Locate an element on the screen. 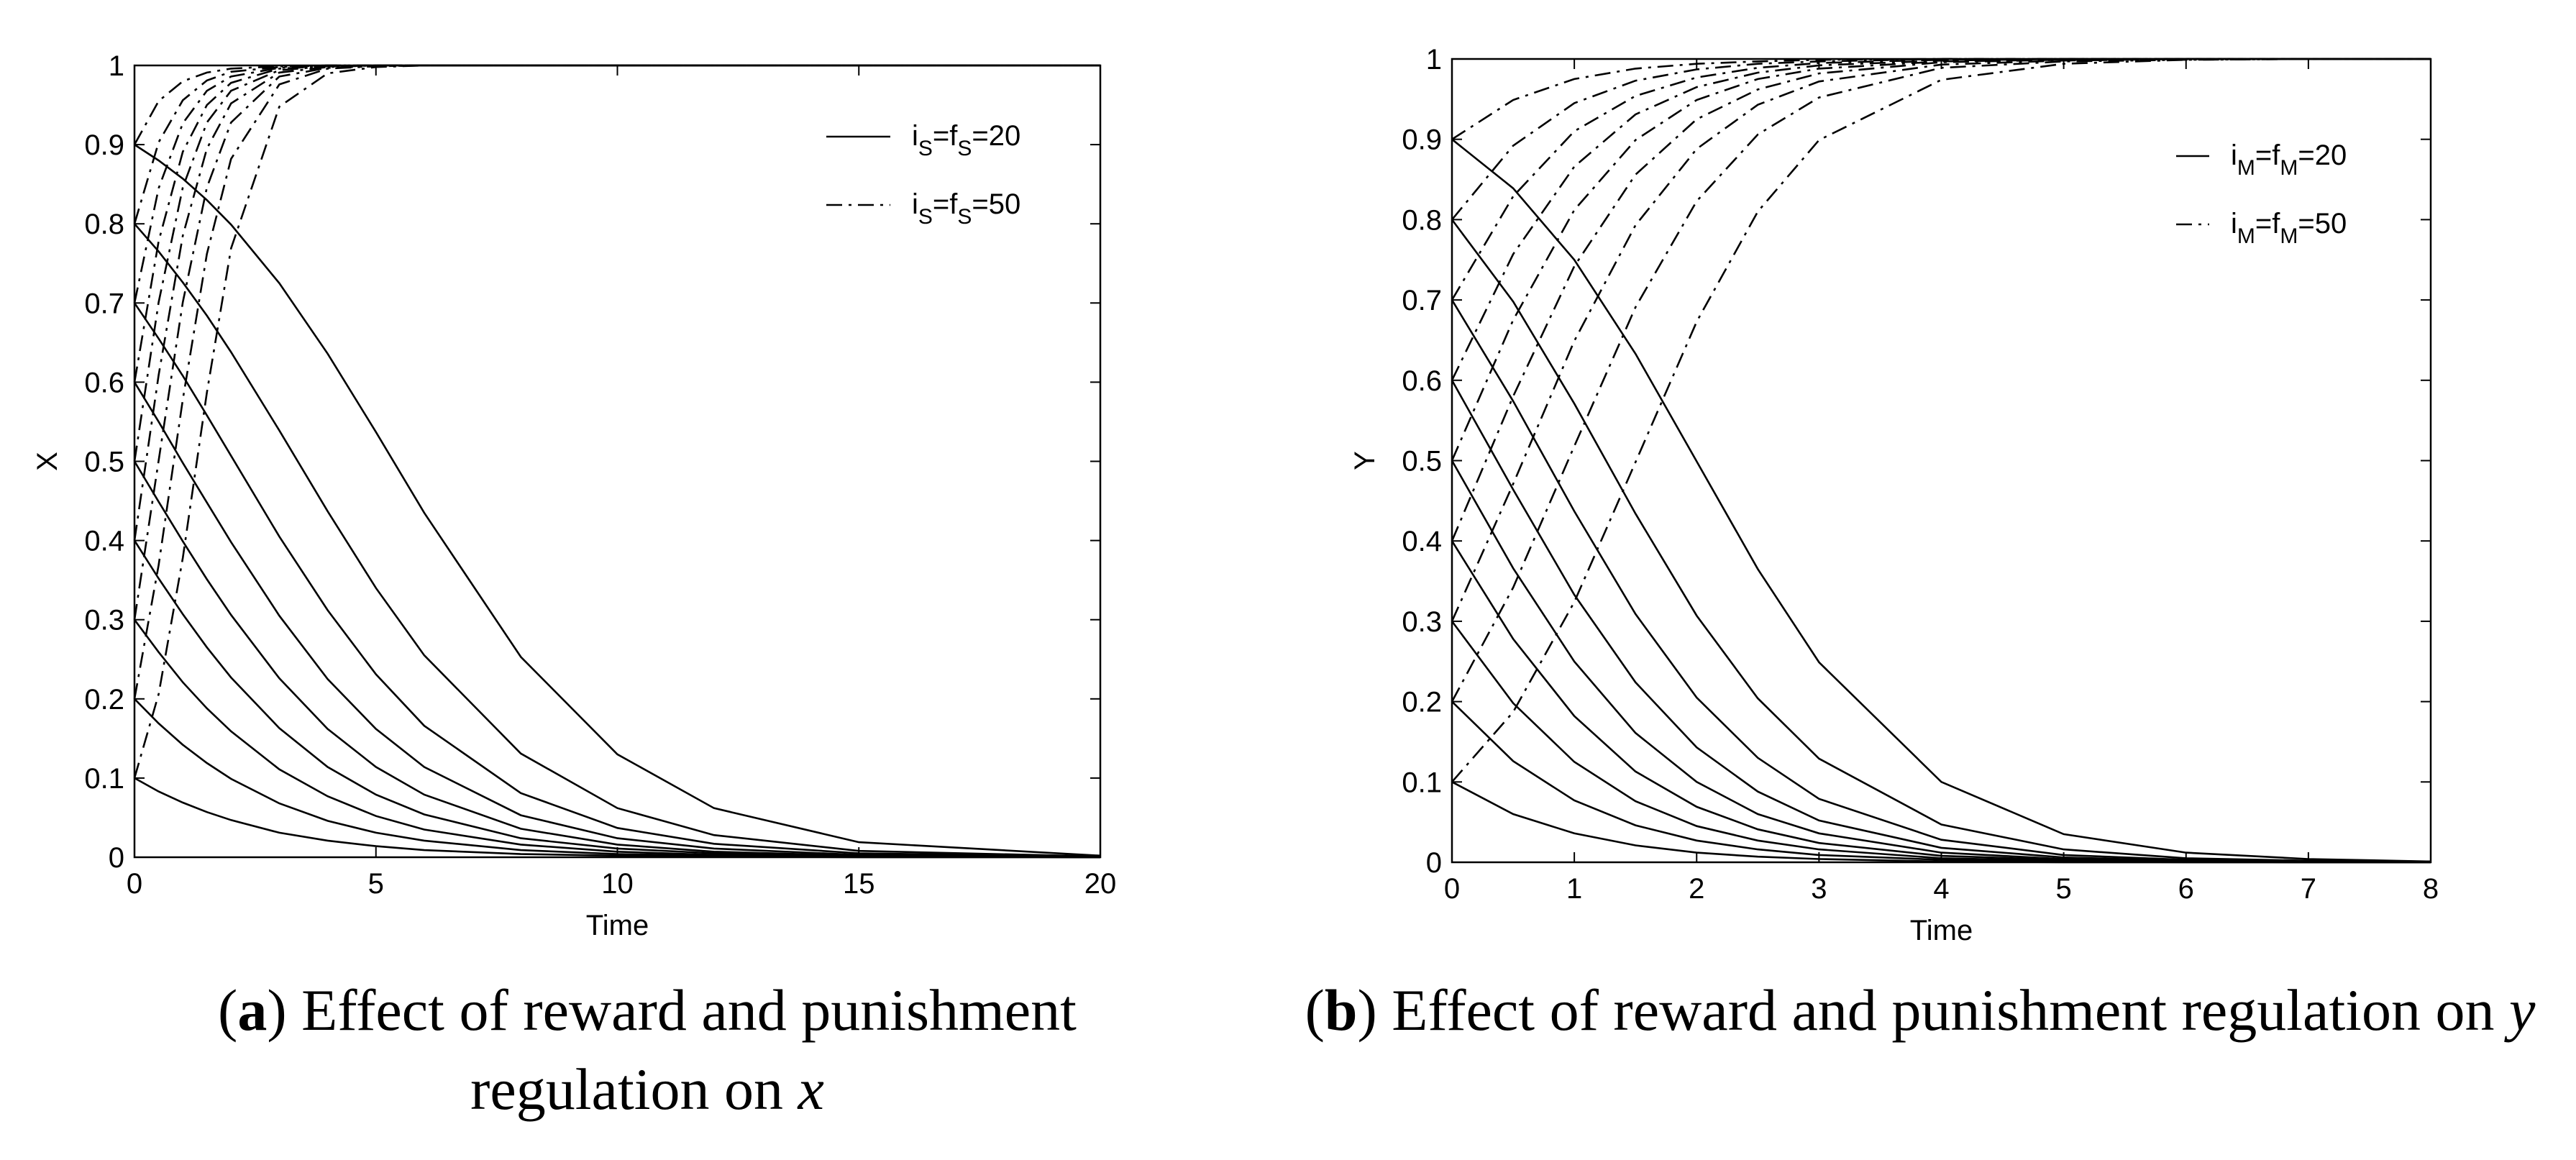 This screenshot has width=2576, height=1160. x-tick-label: 1 is located at coordinates (1574, 889).